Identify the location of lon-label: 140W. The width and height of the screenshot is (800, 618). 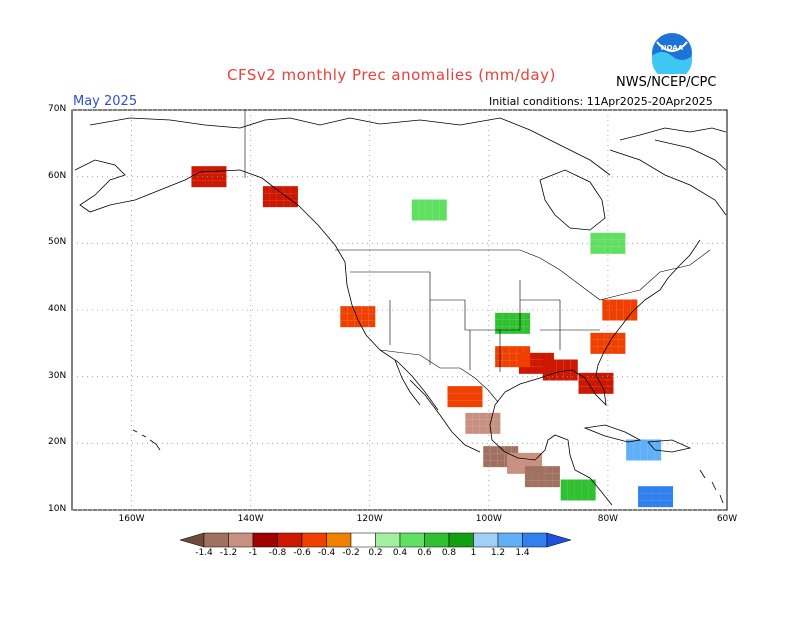
(250, 519).